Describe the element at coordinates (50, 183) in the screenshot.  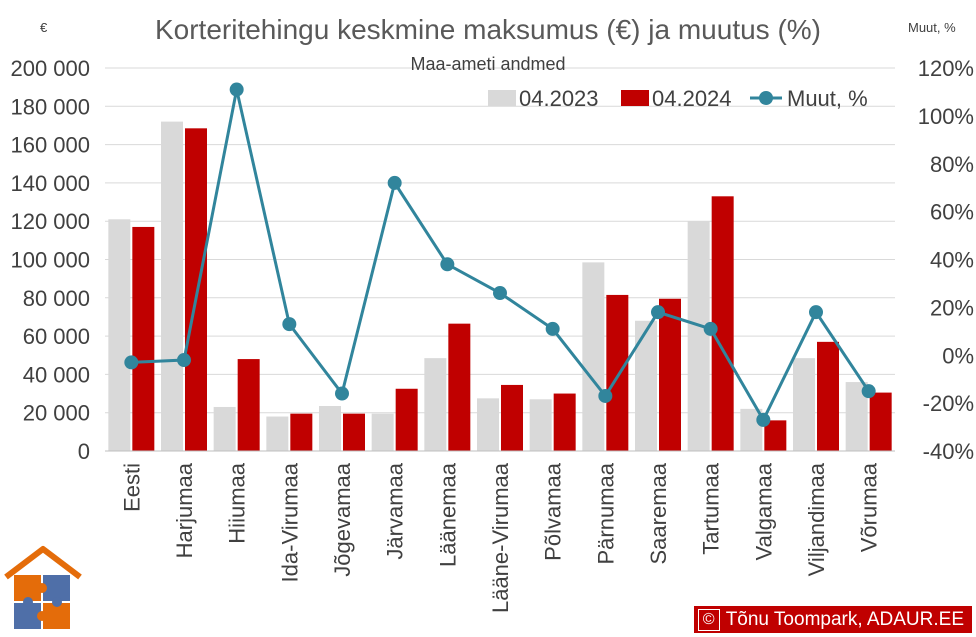
I see `left-tick-label: 140 000` at that location.